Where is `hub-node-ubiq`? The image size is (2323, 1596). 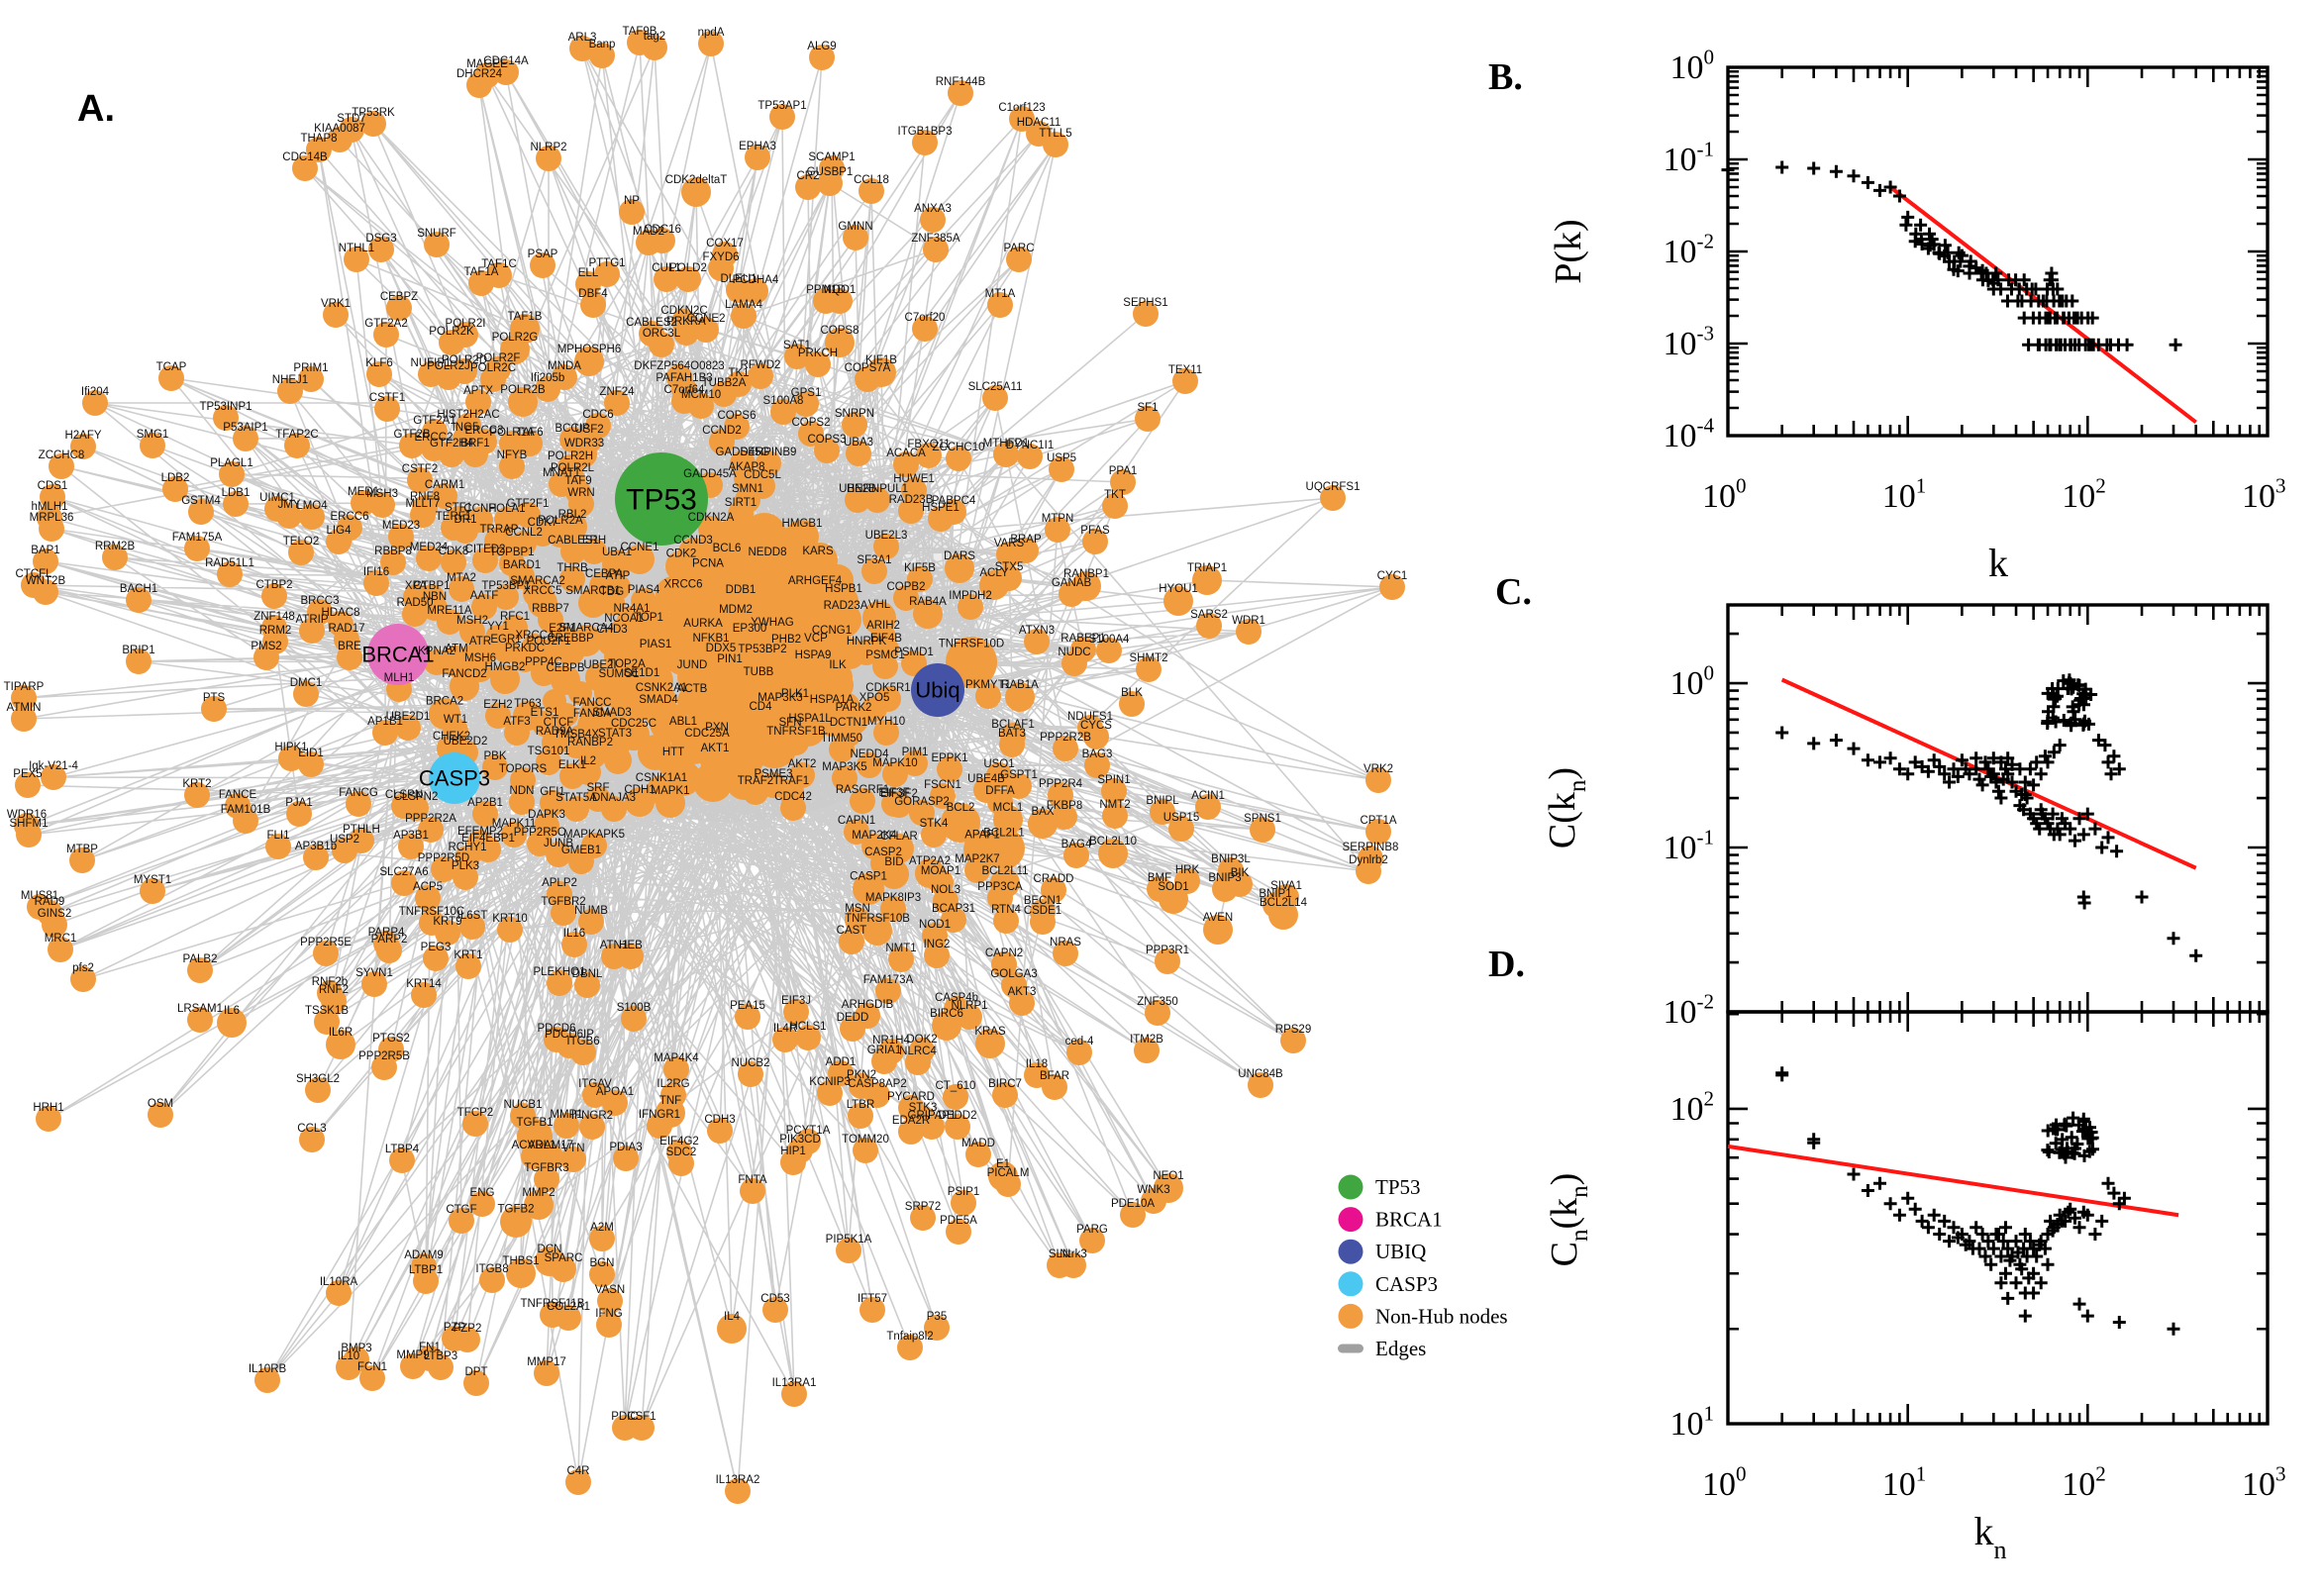 hub-node-ubiq is located at coordinates (937, 690).